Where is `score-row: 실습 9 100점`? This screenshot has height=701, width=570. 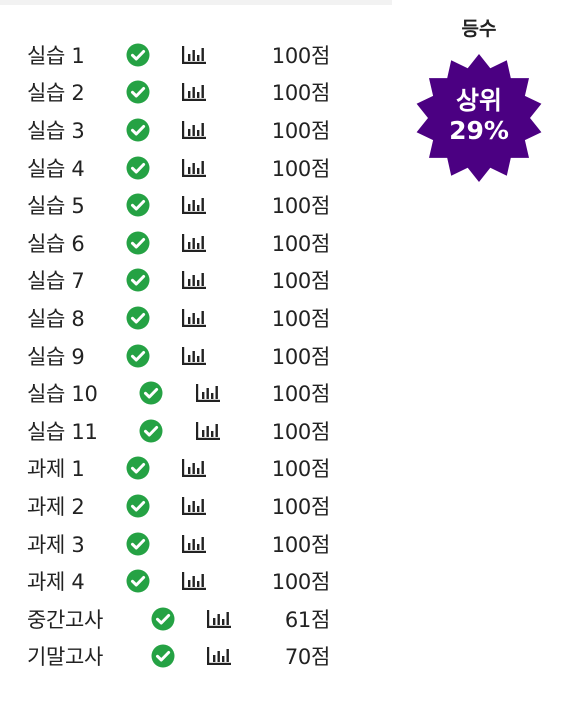 score-row: 실습 9 100점 is located at coordinates (200, 356).